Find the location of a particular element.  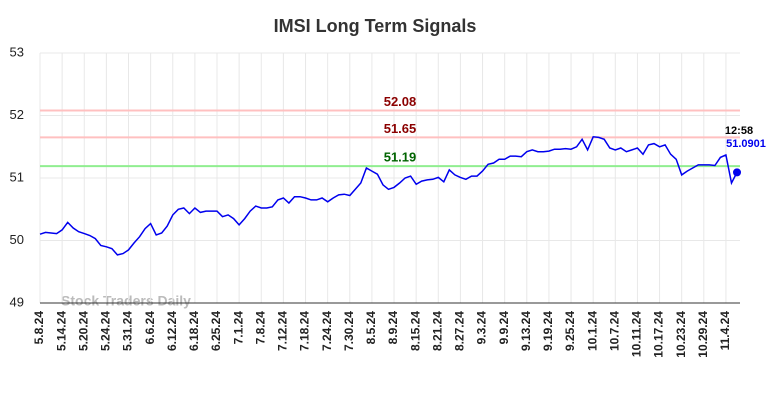

x-tick-label: 11.4.24 is located at coordinates (725, 331).